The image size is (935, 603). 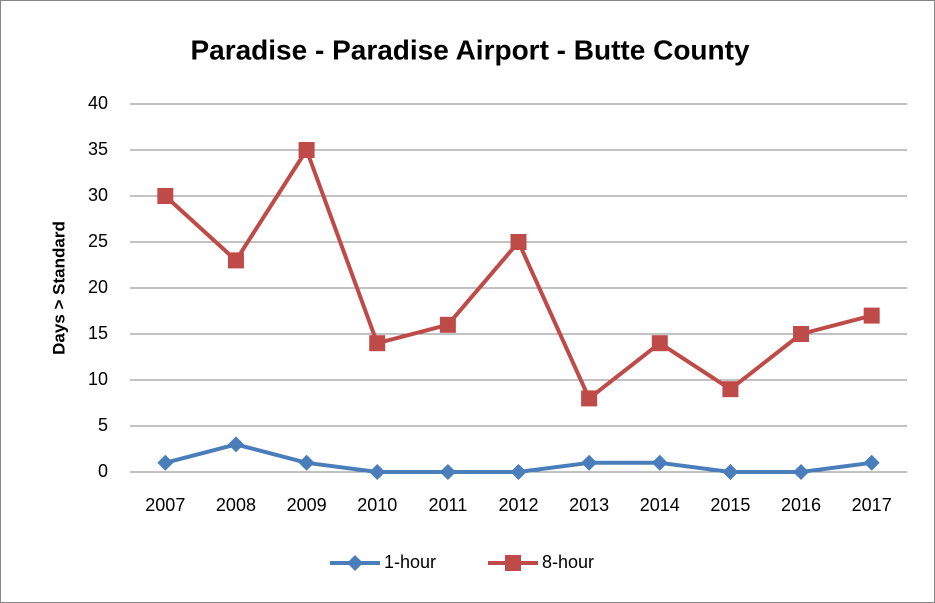 What do you see at coordinates (872, 505) in the screenshot?
I see `x-tick-label: 2017` at bounding box center [872, 505].